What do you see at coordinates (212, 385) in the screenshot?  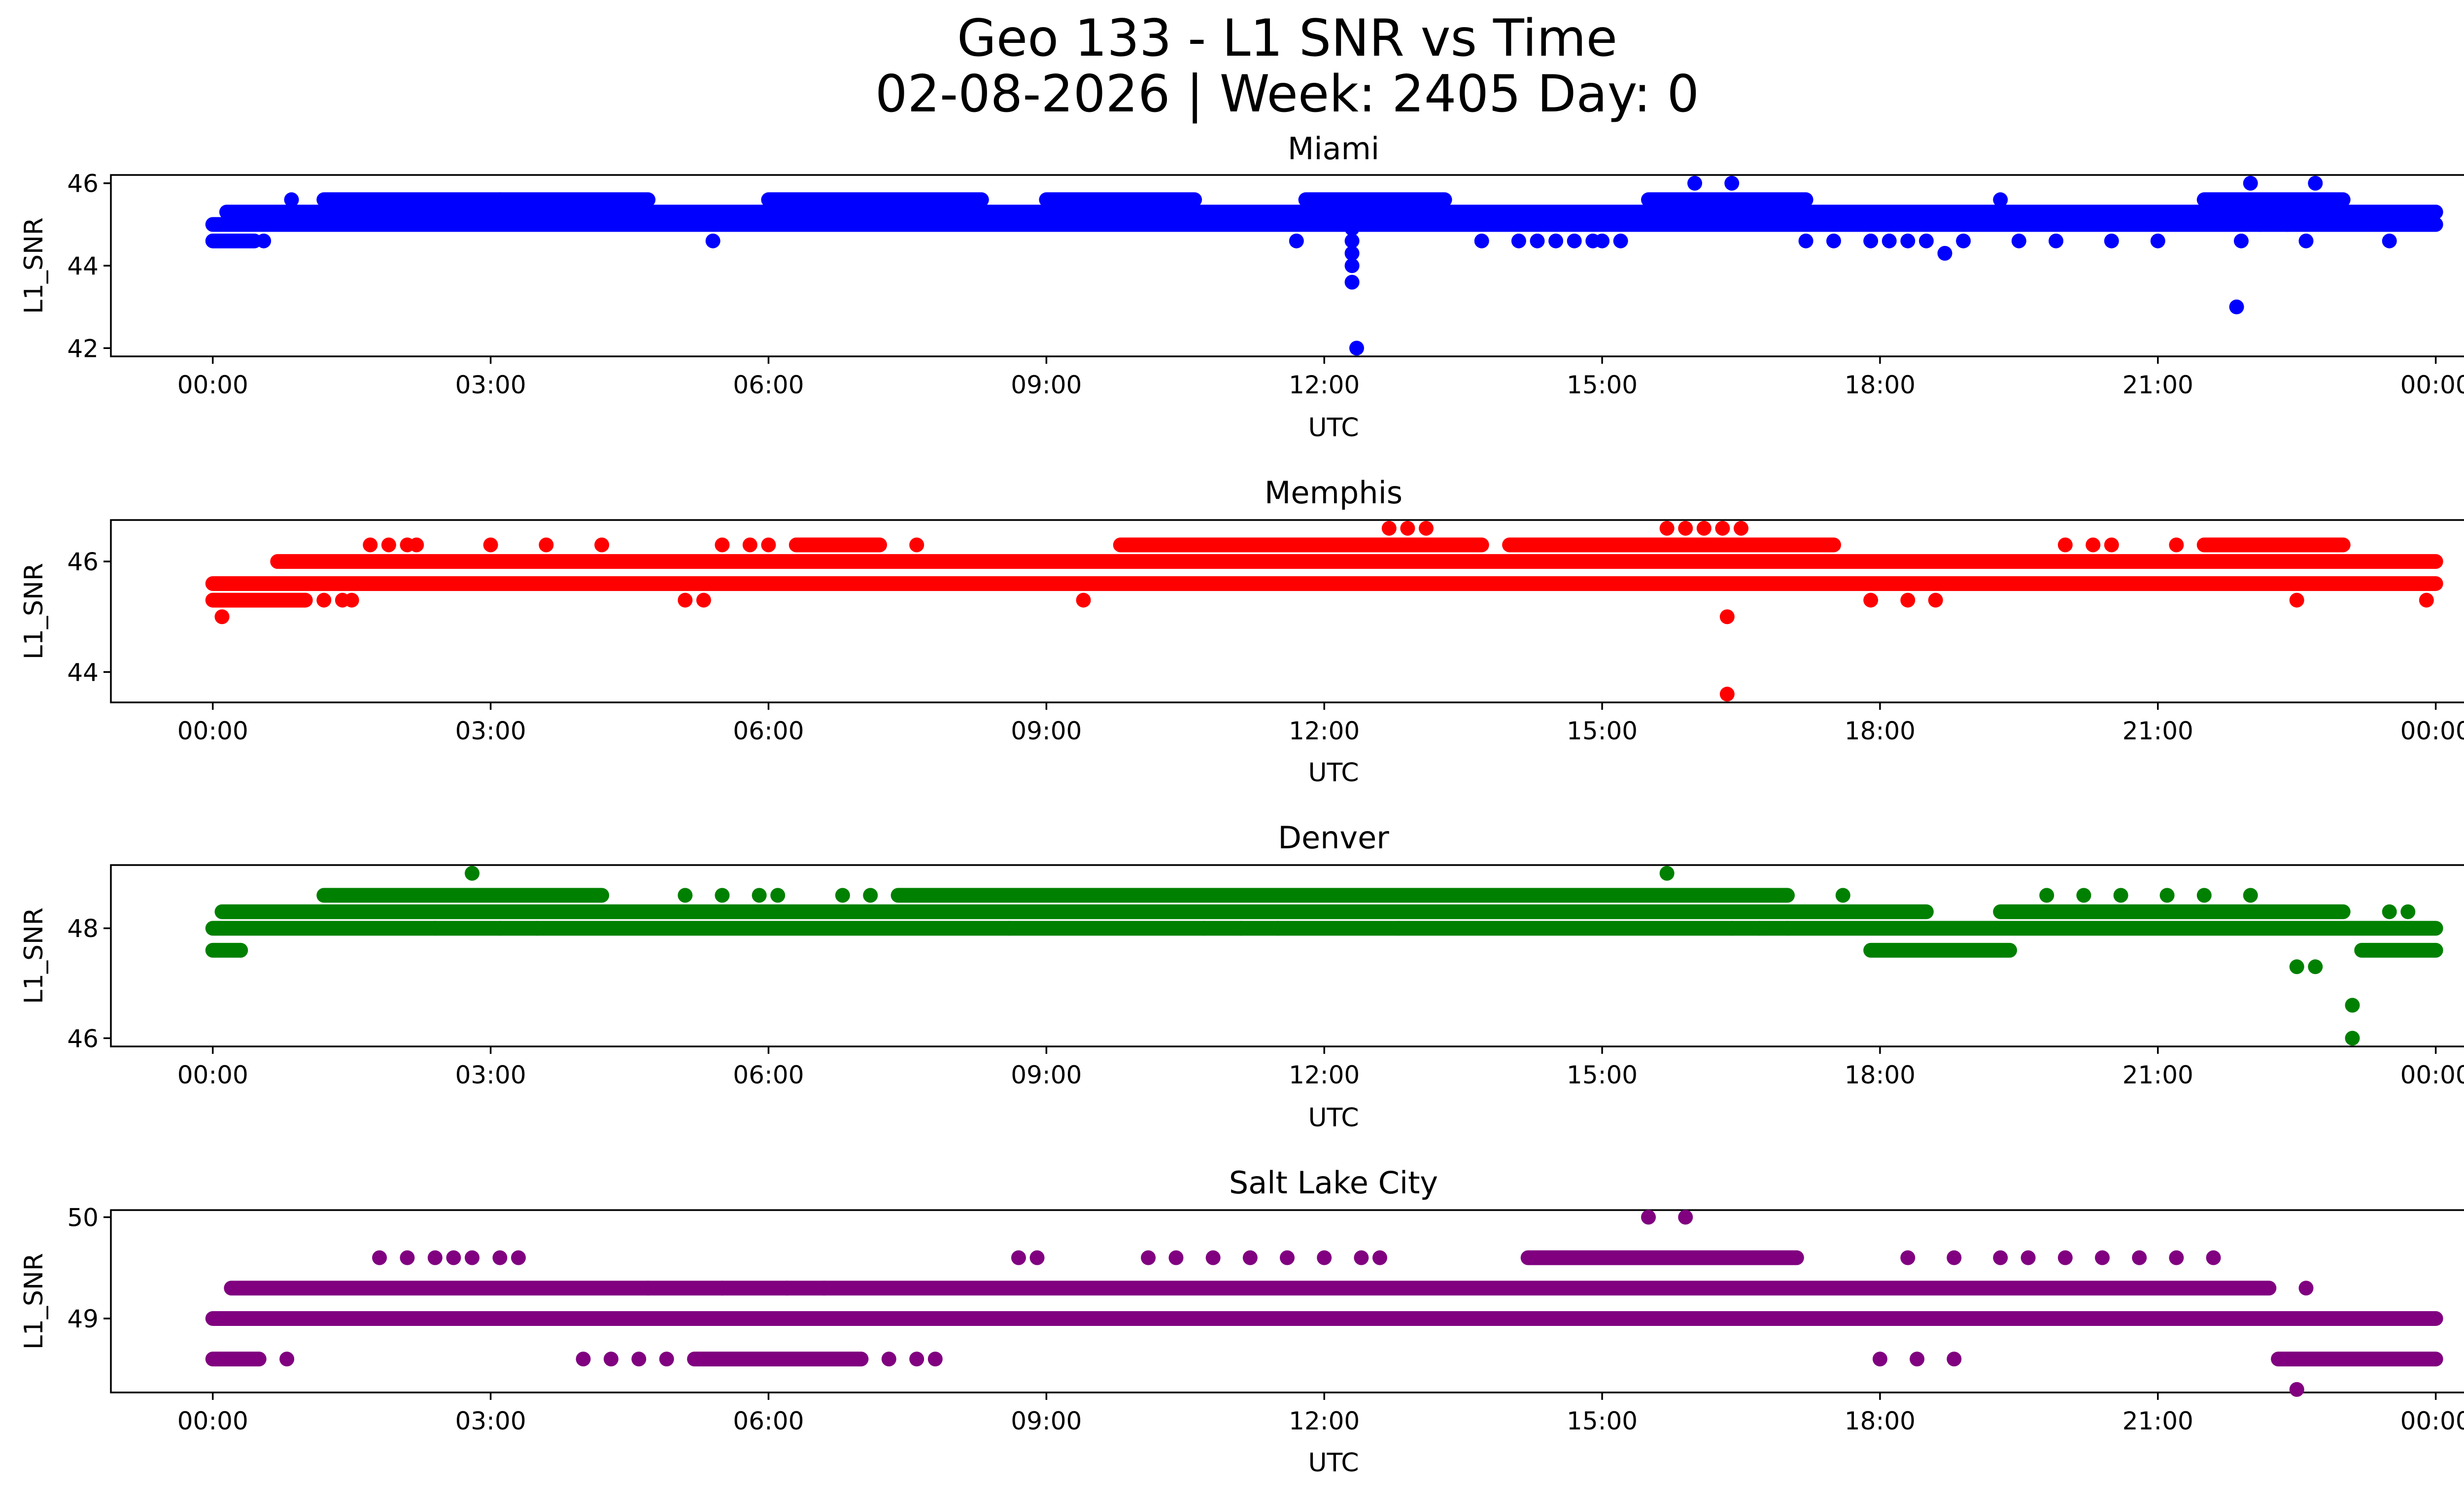 I see `x-tick-label: 00:00` at bounding box center [212, 385].